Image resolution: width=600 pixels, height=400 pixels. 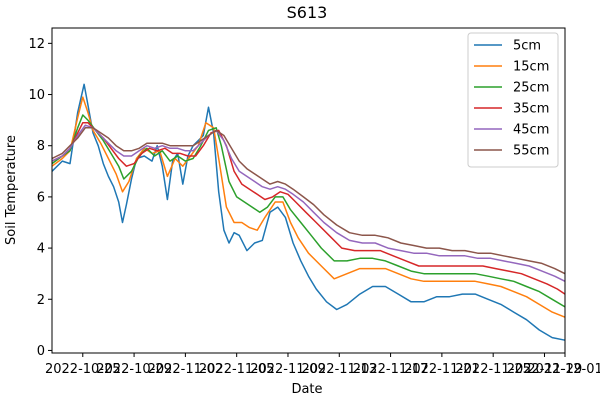 I want to click on x-tick-label: 2022-11-13, so click(x=339, y=369).